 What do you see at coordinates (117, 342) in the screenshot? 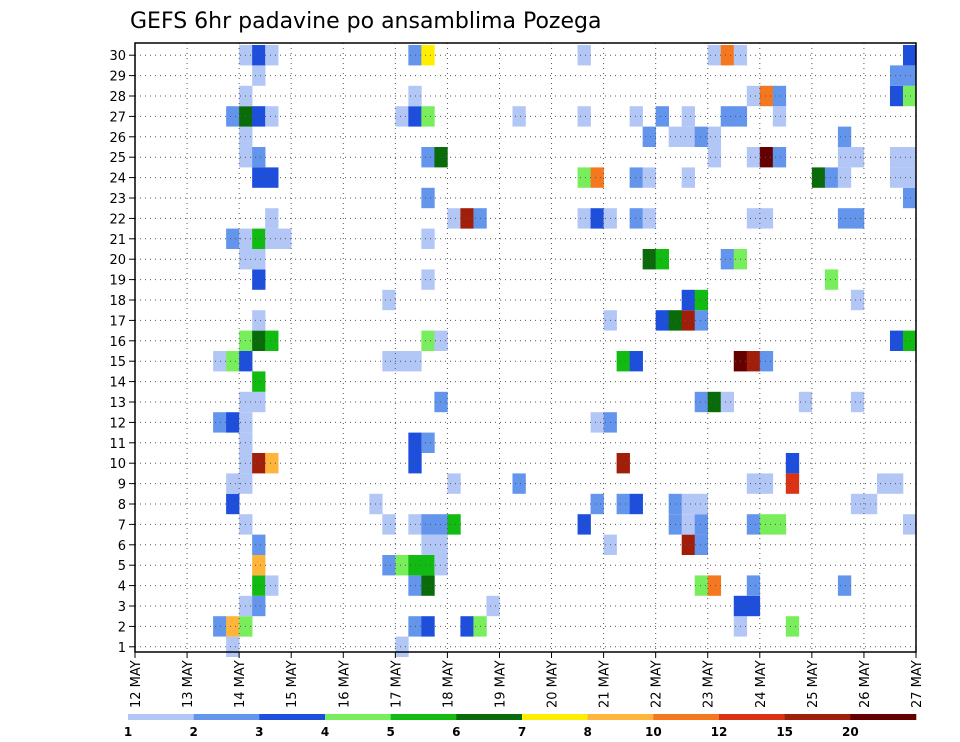
I see `y-tick-label: 16` at bounding box center [117, 342].